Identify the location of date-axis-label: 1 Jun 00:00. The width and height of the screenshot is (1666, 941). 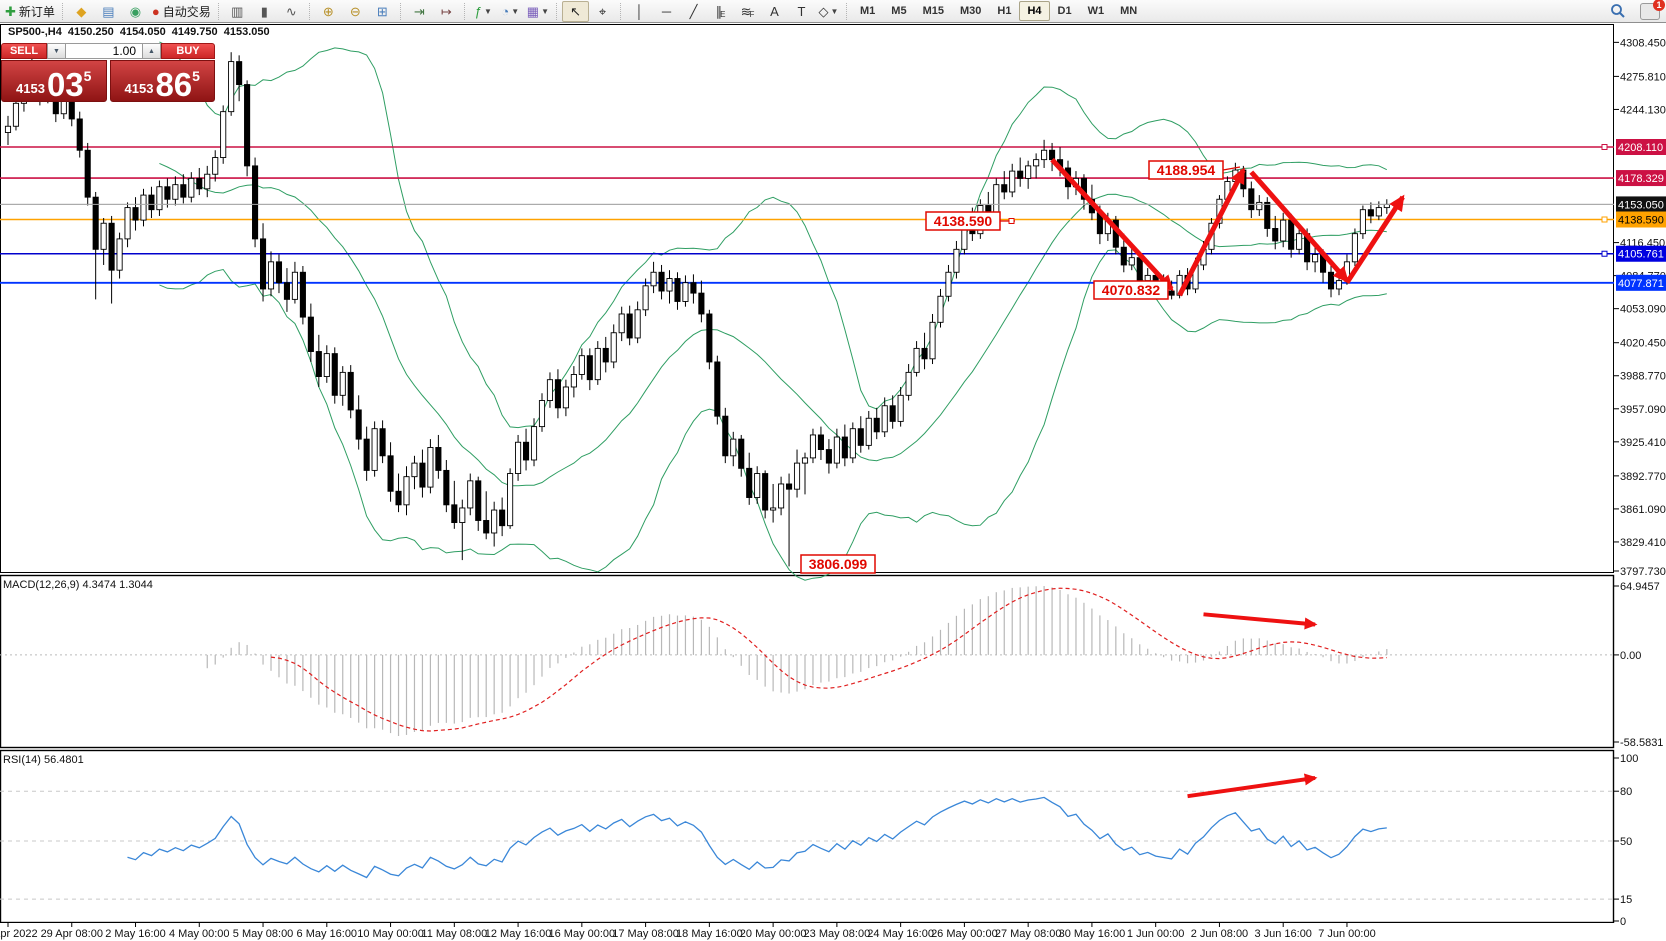
(1156, 934).